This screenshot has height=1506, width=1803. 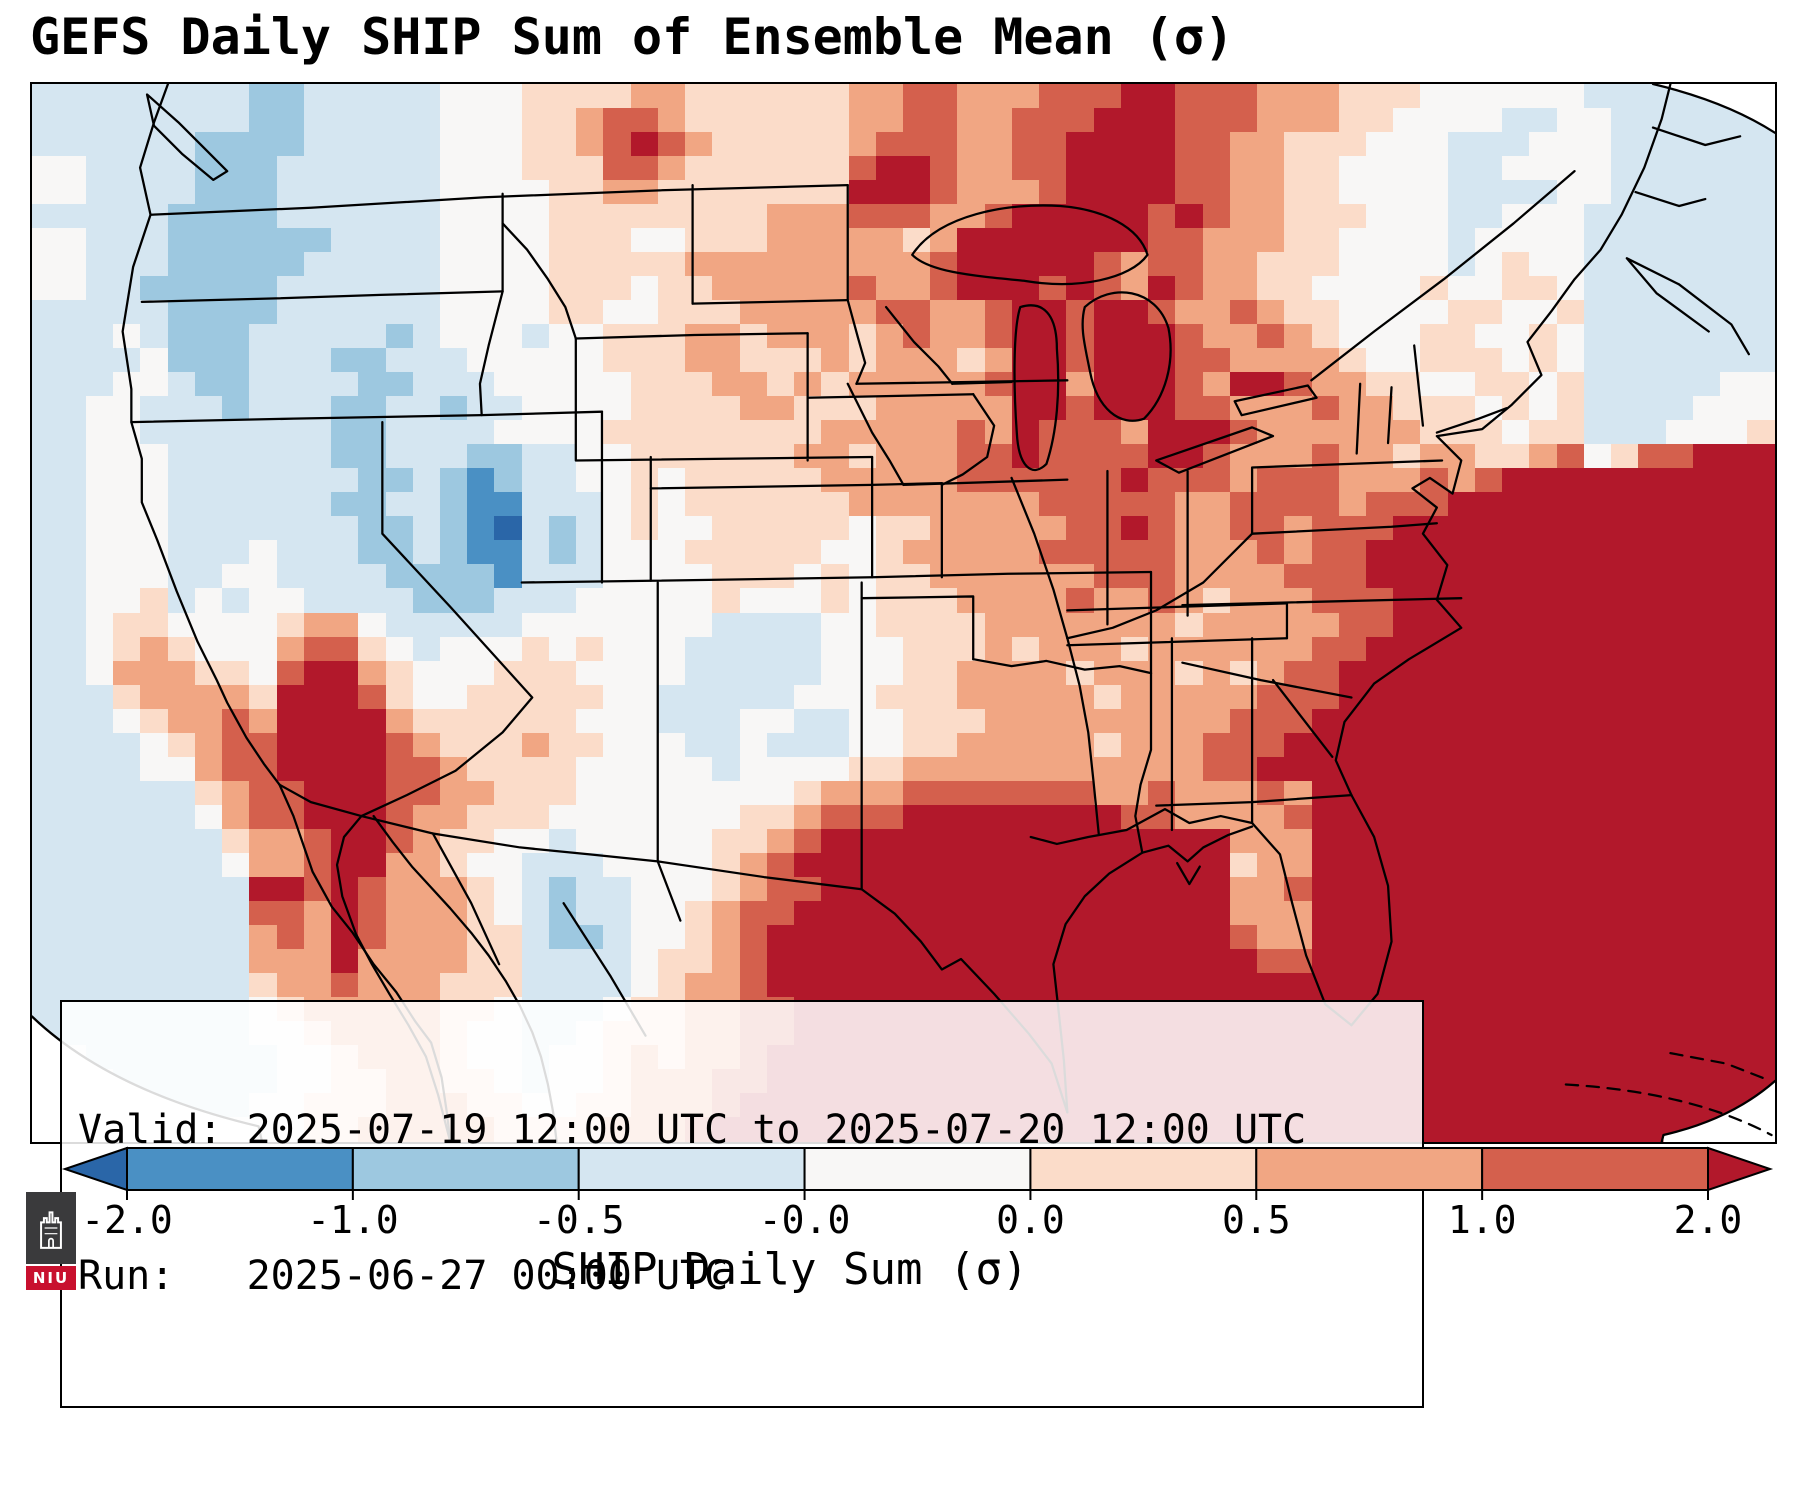 I want to click on colorbar-tick-label: 2.0, so click(x=1708, y=1220).